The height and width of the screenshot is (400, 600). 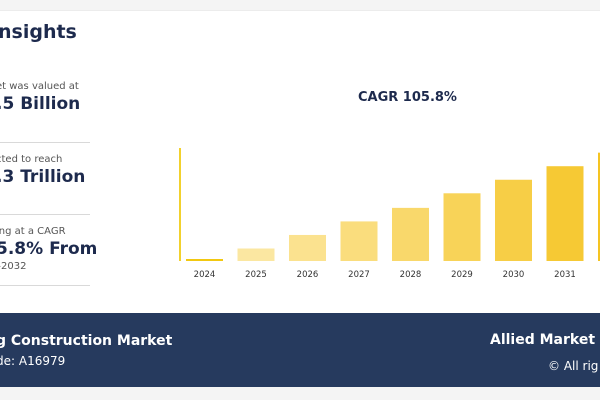 What do you see at coordinates (40, 104) in the screenshot?
I see `stat-value: .5 Billion` at bounding box center [40, 104].